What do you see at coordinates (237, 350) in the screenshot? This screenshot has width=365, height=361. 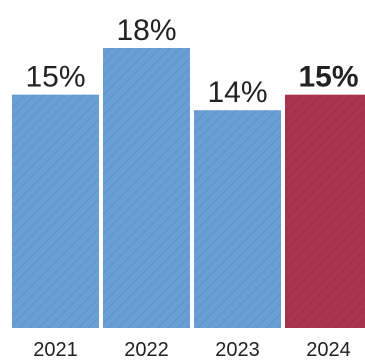 I see `x-tick-label-2023: 2023` at bounding box center [237, 350].